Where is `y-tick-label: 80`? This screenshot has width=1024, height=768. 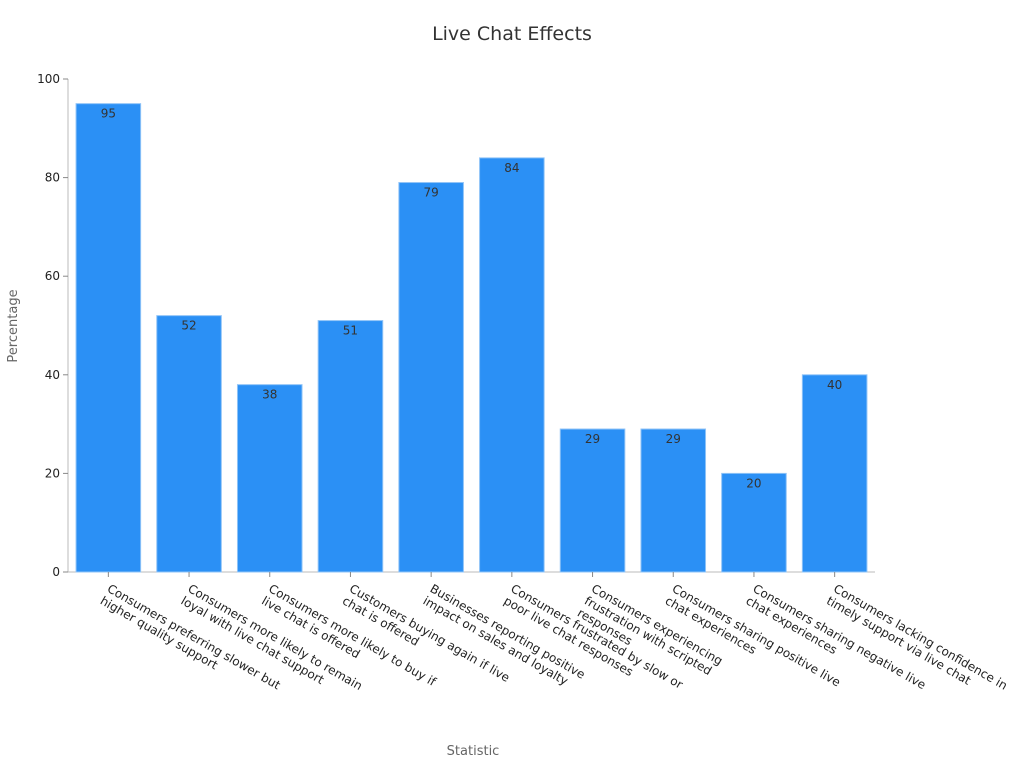 y-tick-label: 80 is located at coordinates (52, 178).